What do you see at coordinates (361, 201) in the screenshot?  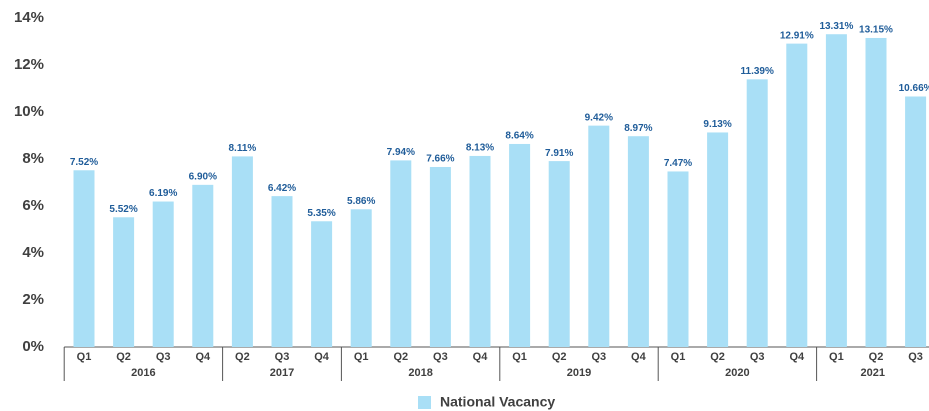 I see `value-label: 5.86%` at bounding box center [361, 201].